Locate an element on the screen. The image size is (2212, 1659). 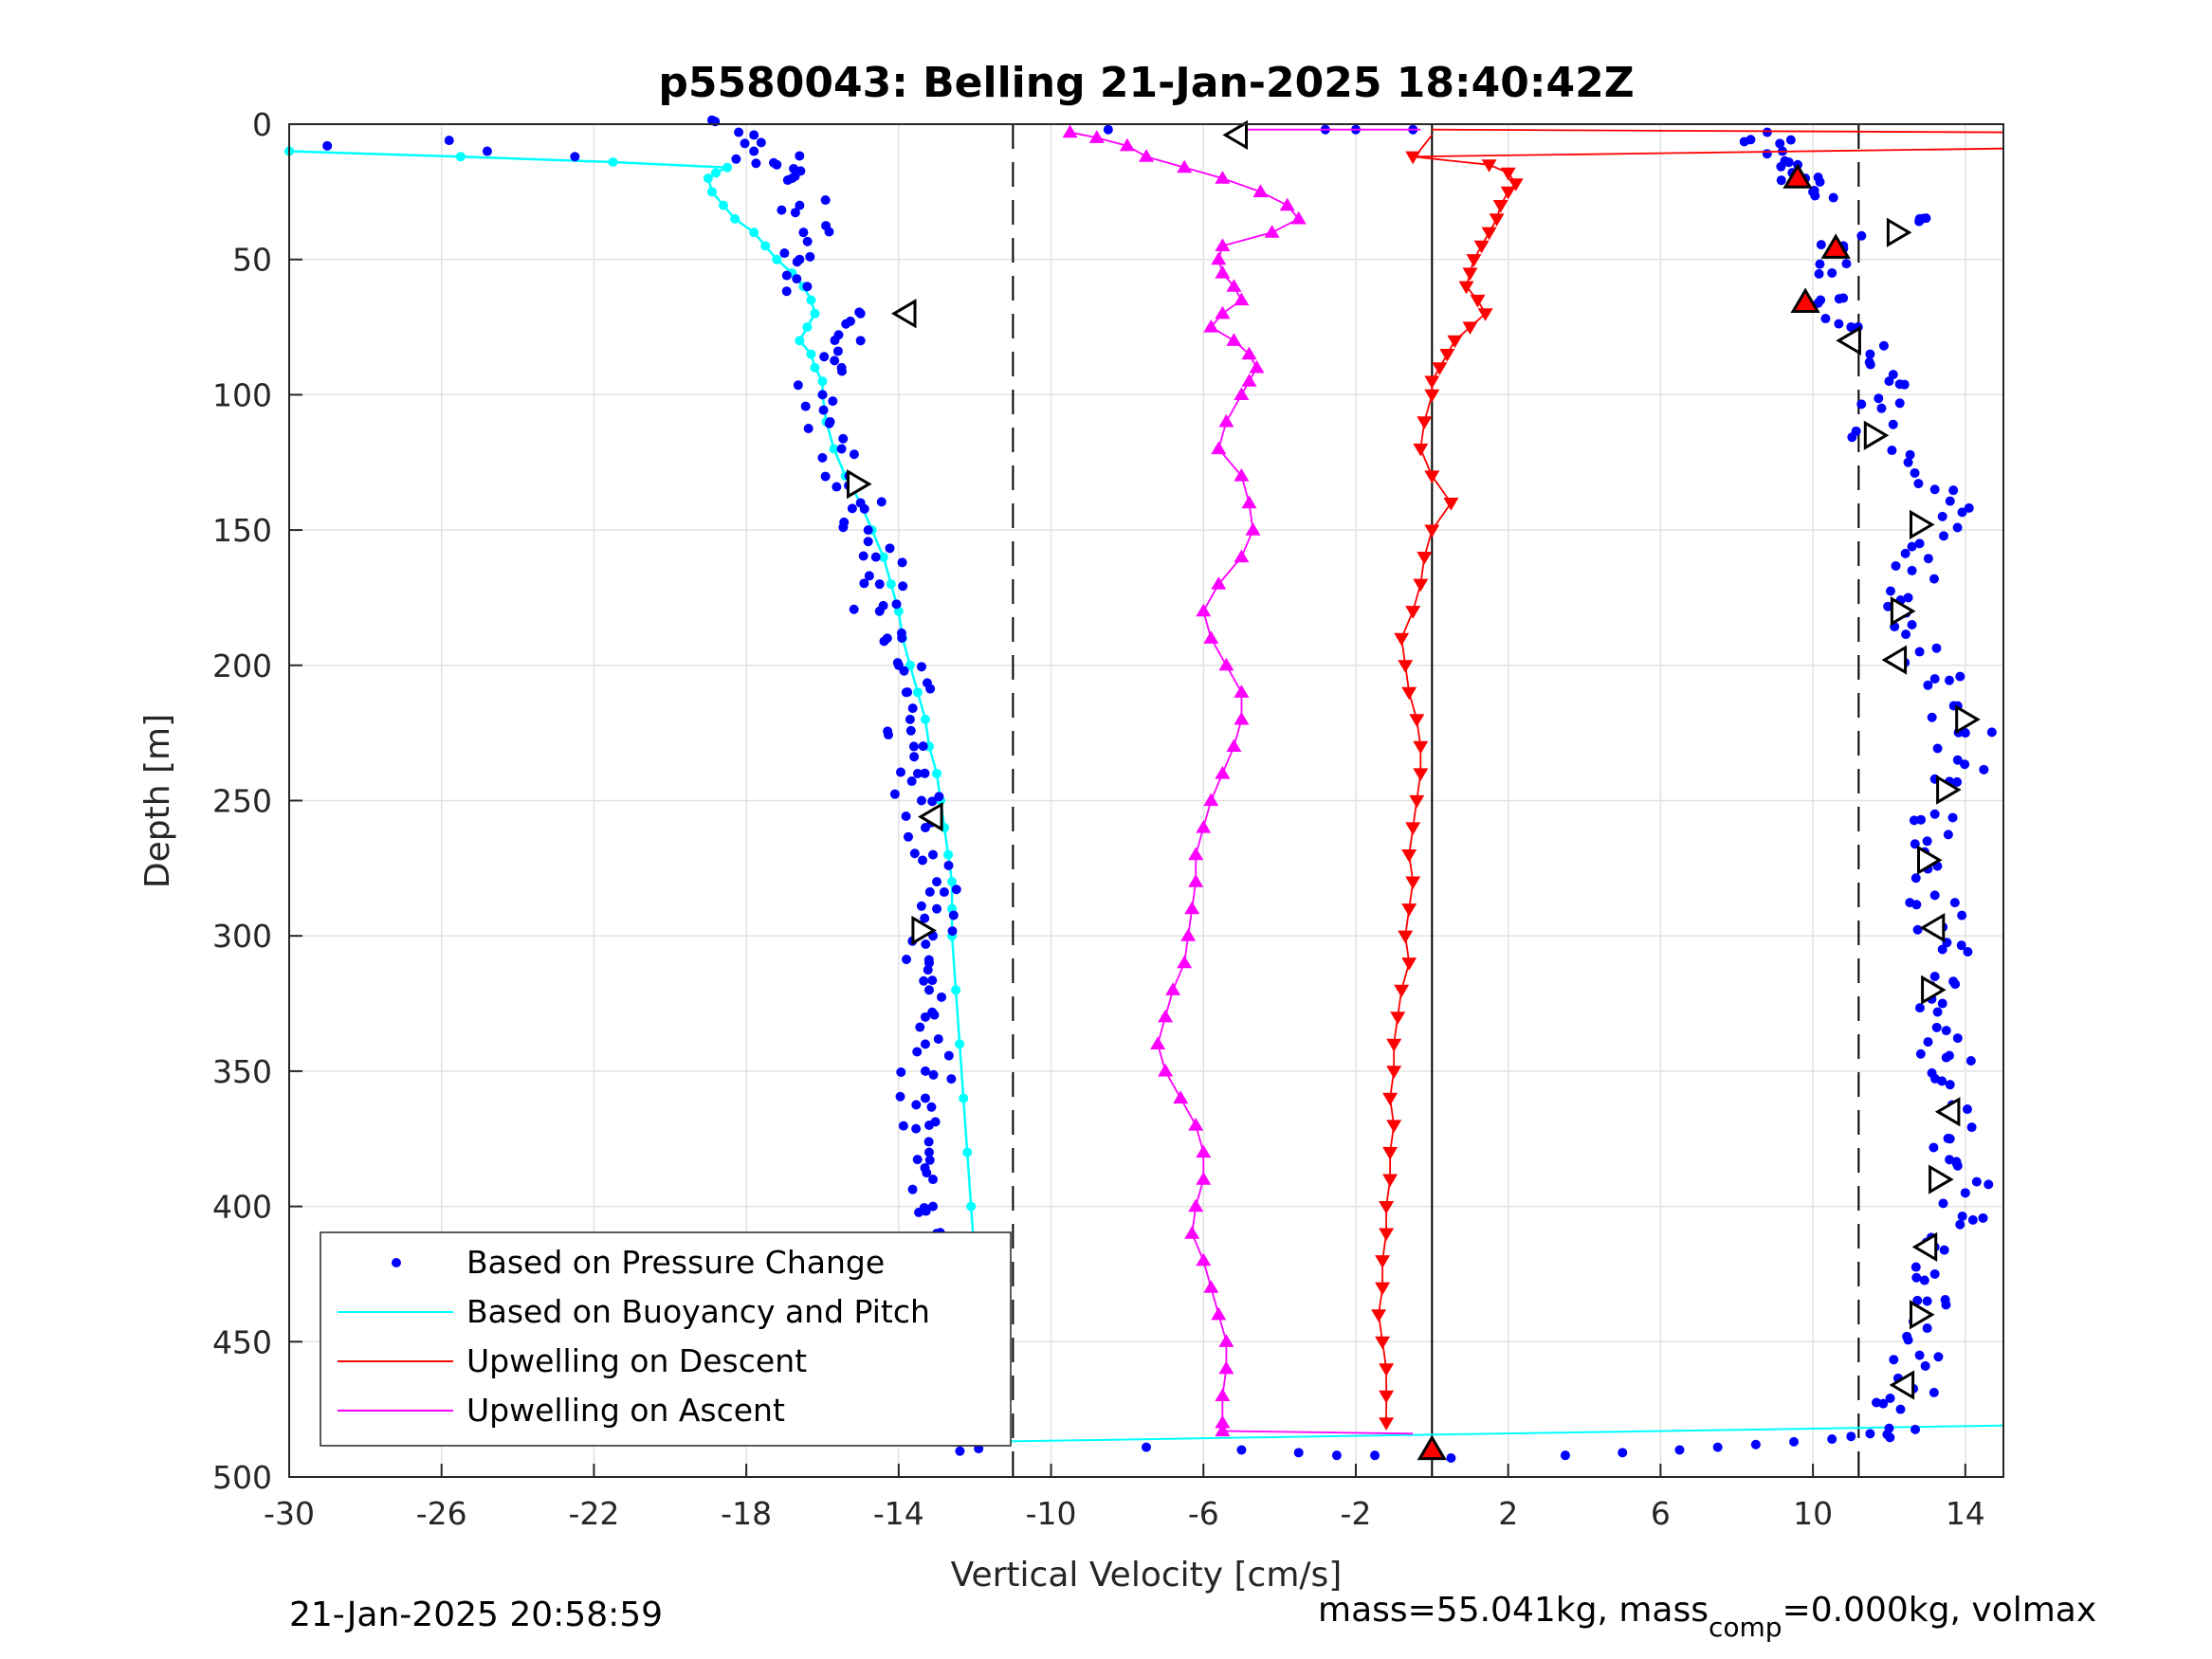
footer-mass-prefix: mass=55.041kg, mass is located at coordinates (1513, 1610).